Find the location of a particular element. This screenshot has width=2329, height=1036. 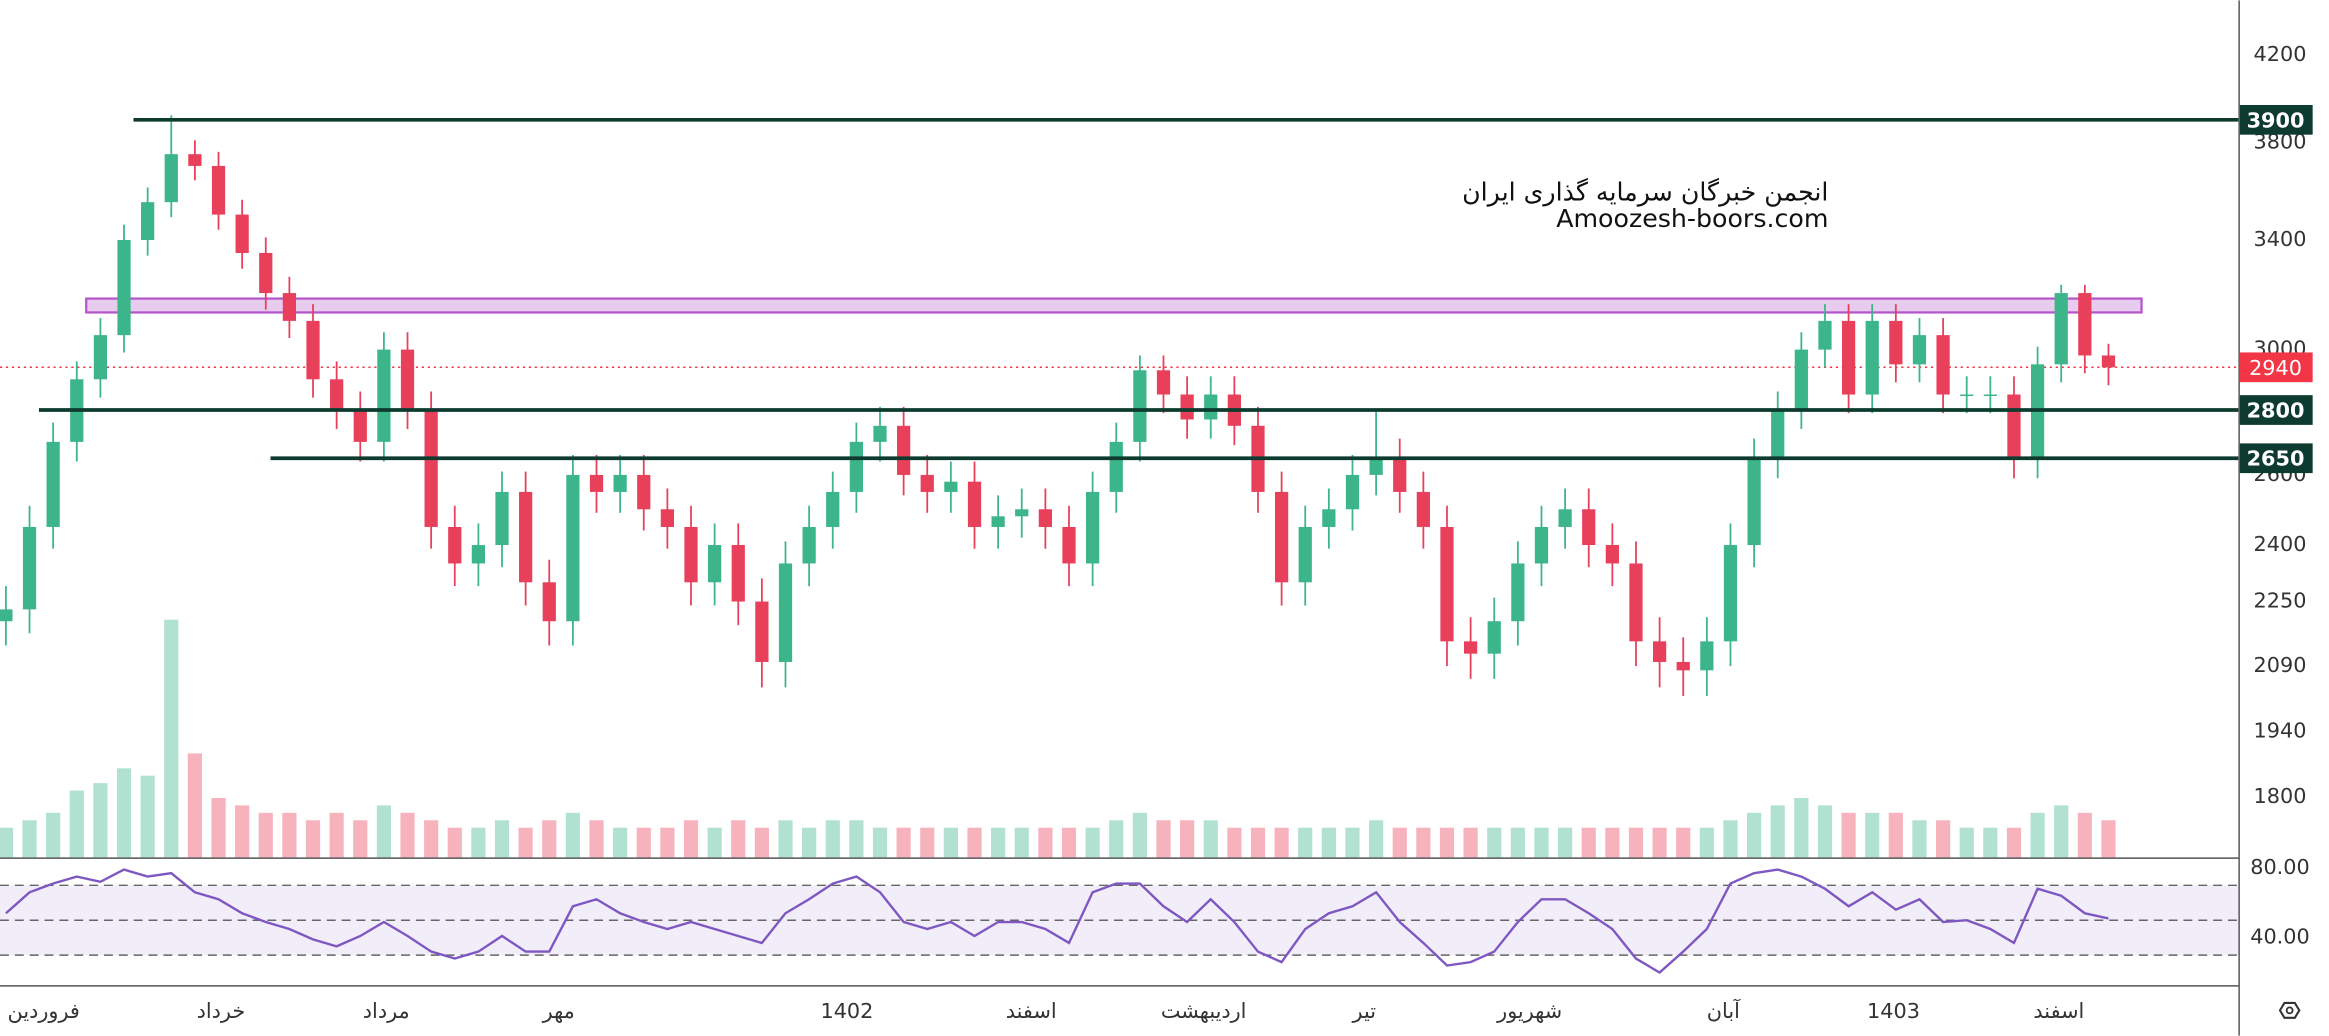

level-label: 3900 is located at coordinates (2276, 120).